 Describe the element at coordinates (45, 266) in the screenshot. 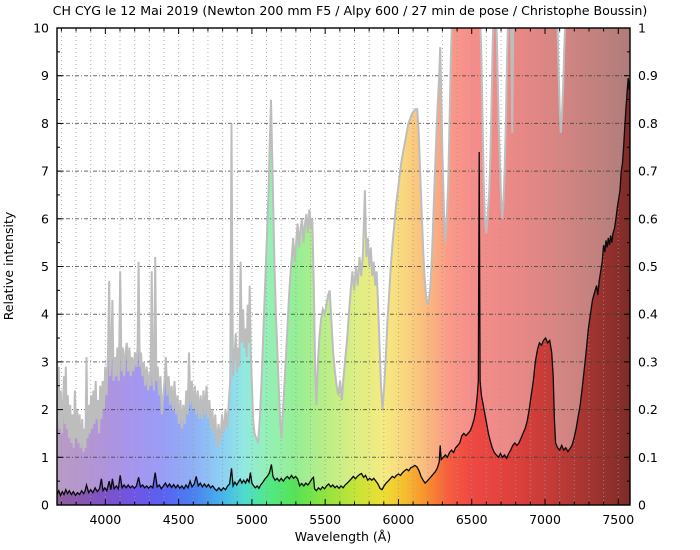

I see `y-left-tick-label: 5` at that location.